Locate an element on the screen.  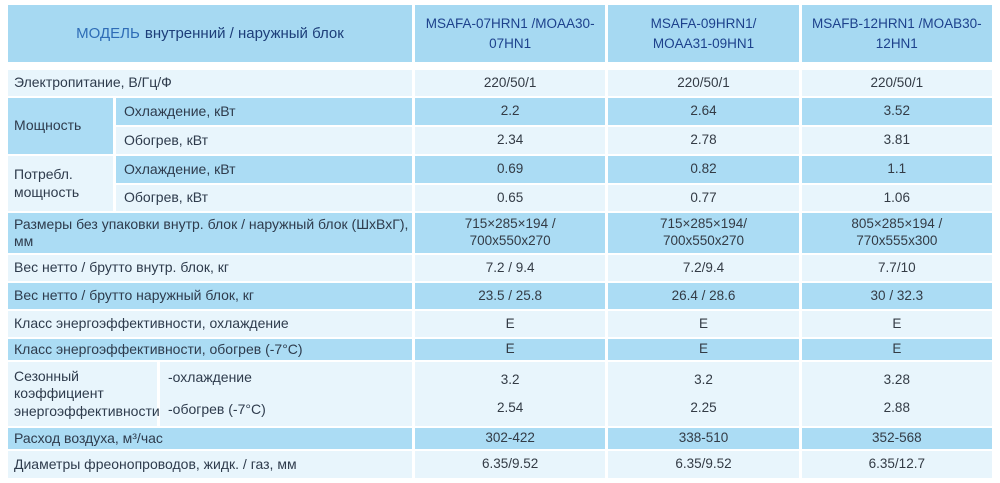
row-dimensions-value-1: 715×285×194 / 700x550x270 is located at coordinates (510, 233).